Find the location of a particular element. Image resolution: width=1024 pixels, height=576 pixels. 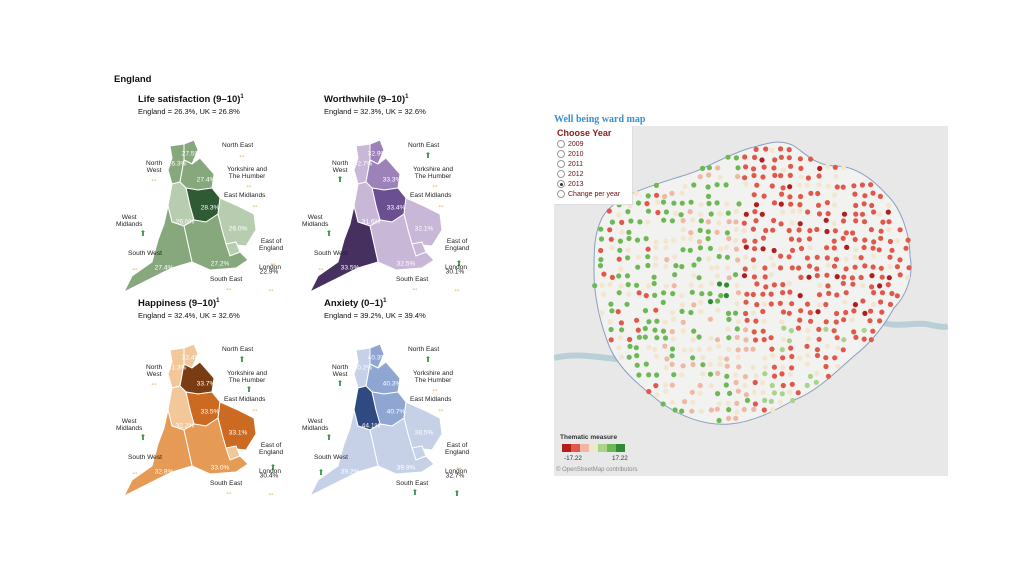

radio-icon is located at coordinates (561, 174).